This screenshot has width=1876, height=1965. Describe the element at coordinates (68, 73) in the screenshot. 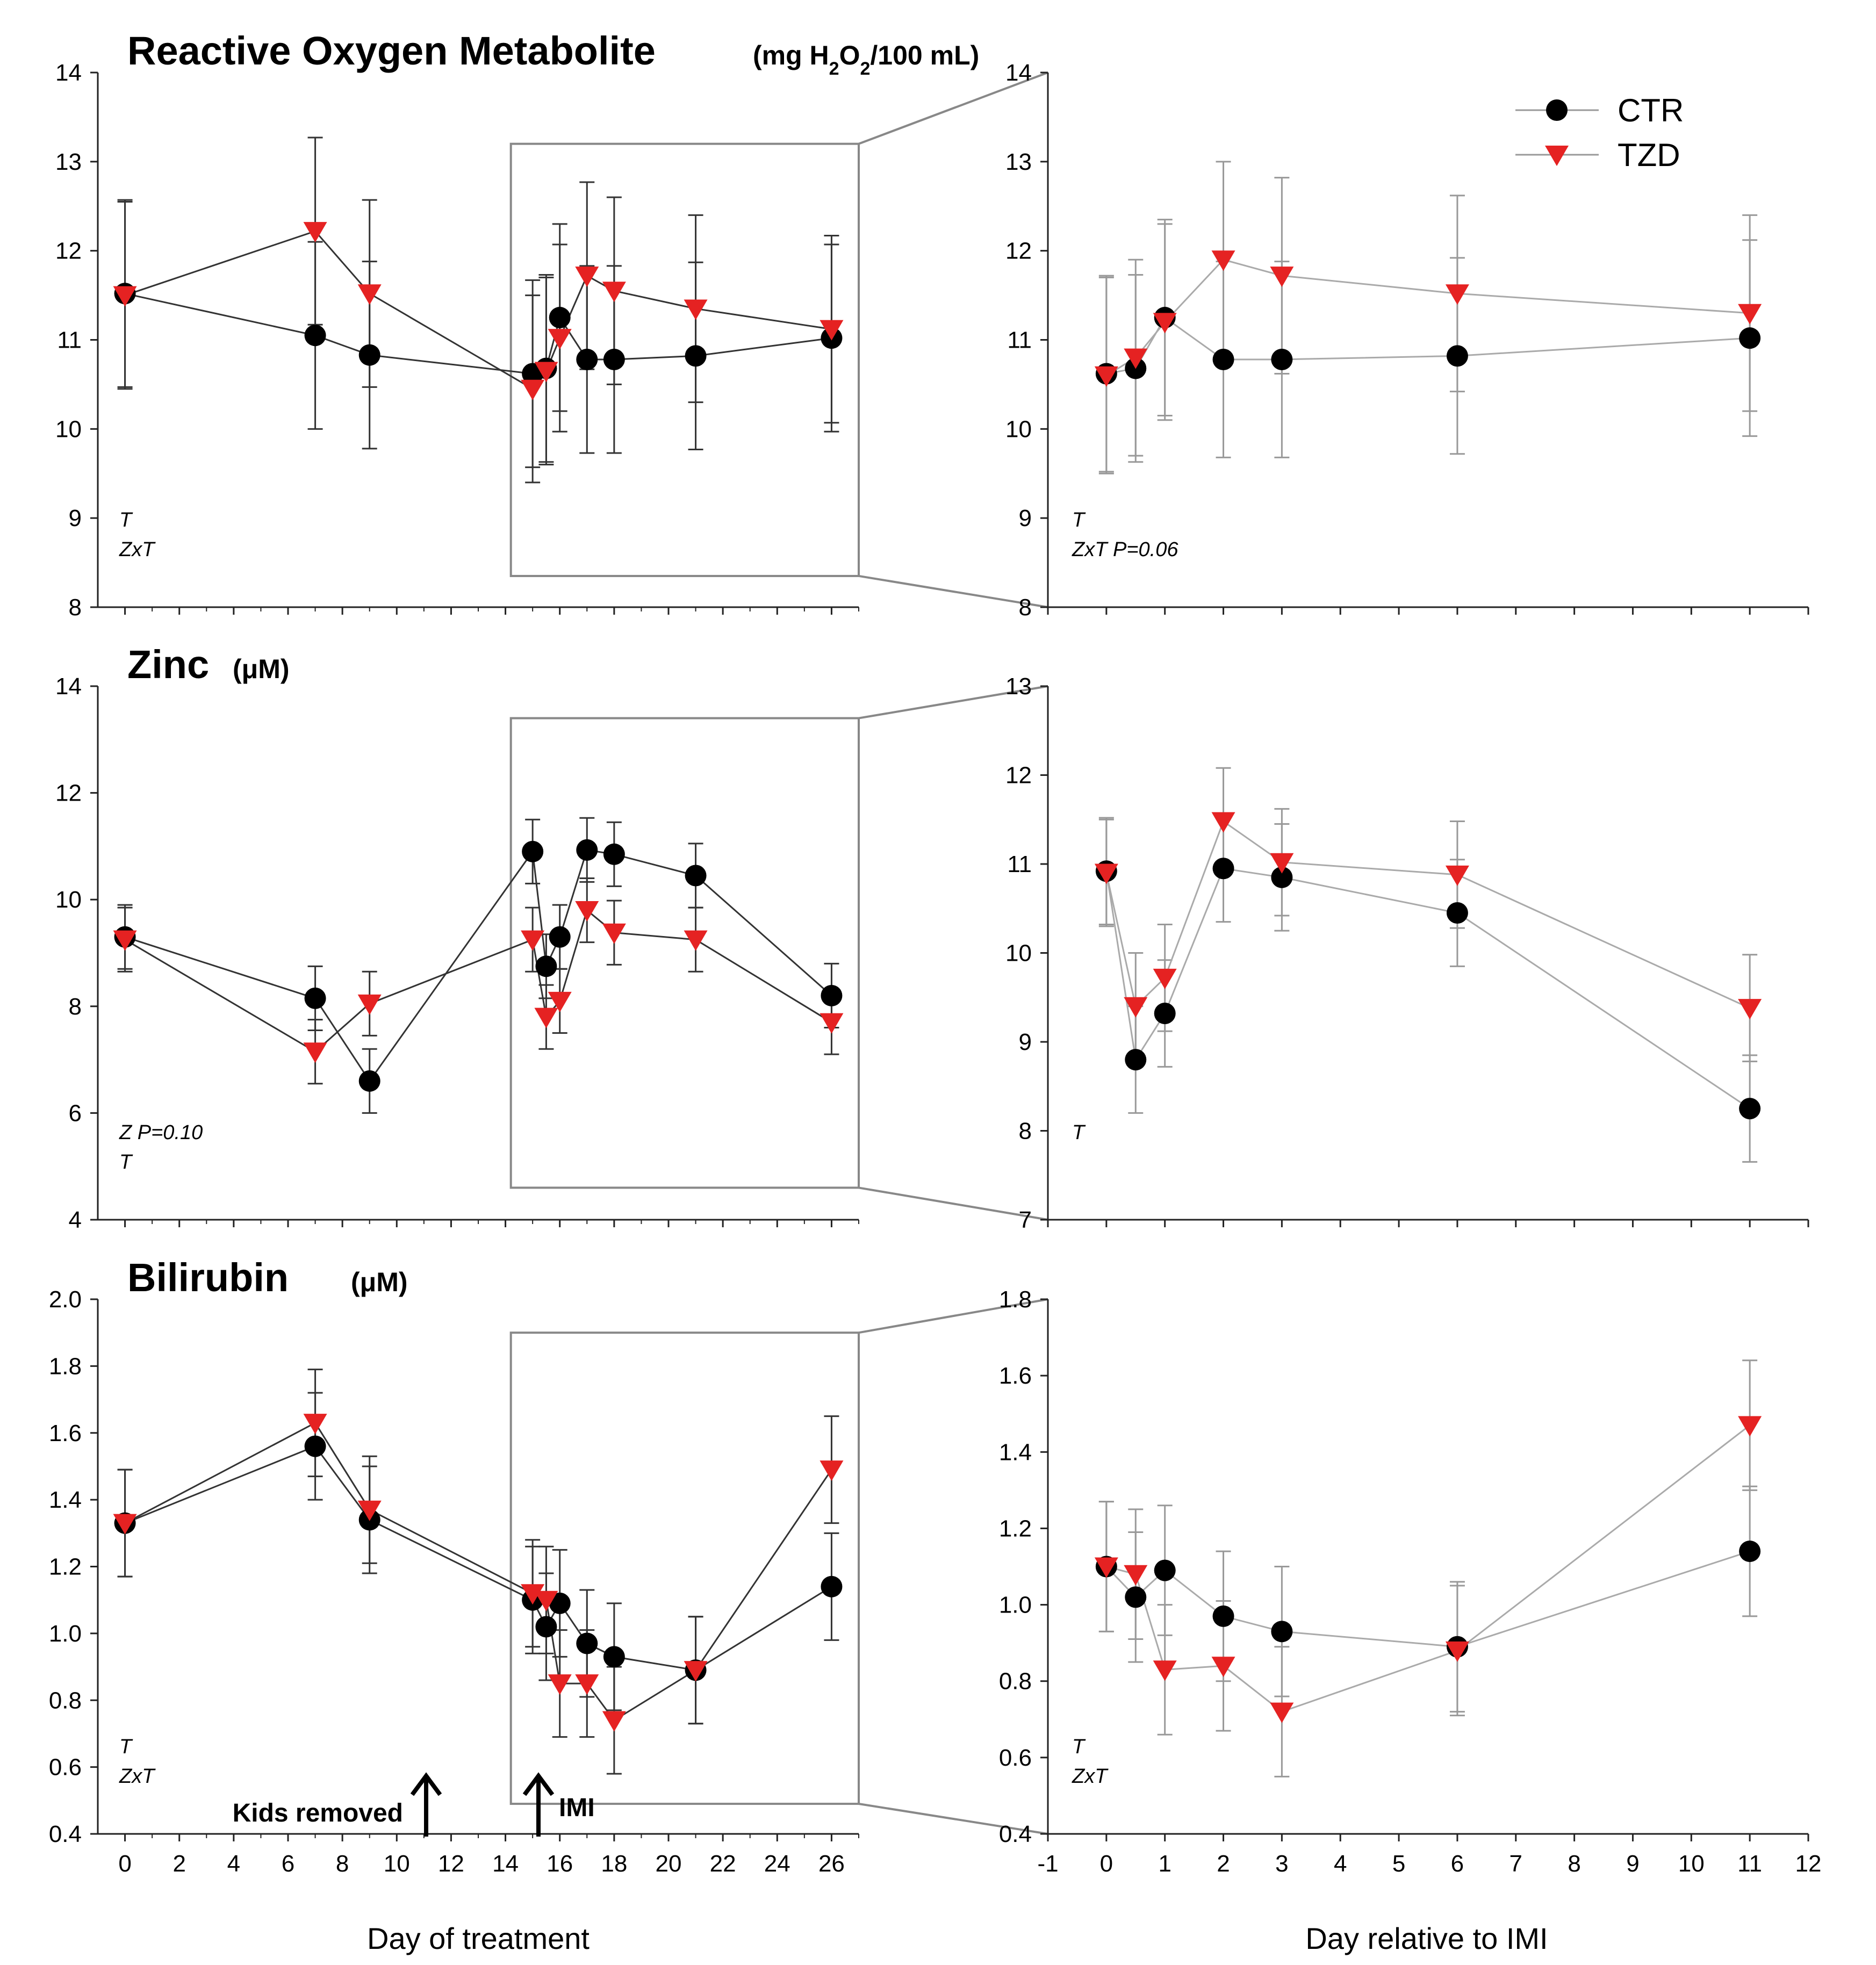

I see `y-tick-label: 14` at that location.